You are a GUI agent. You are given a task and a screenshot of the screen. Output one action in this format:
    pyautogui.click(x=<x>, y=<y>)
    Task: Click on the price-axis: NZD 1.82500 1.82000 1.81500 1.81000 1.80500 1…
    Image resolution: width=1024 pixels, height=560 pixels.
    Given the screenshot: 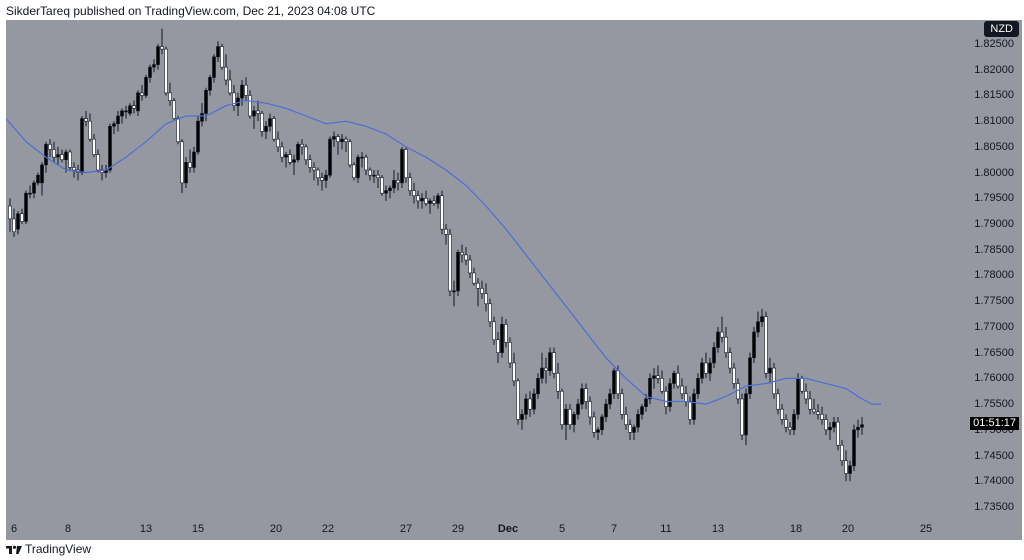 What is the action you would take?
    pyautogui.click(x=992, y=280)
    